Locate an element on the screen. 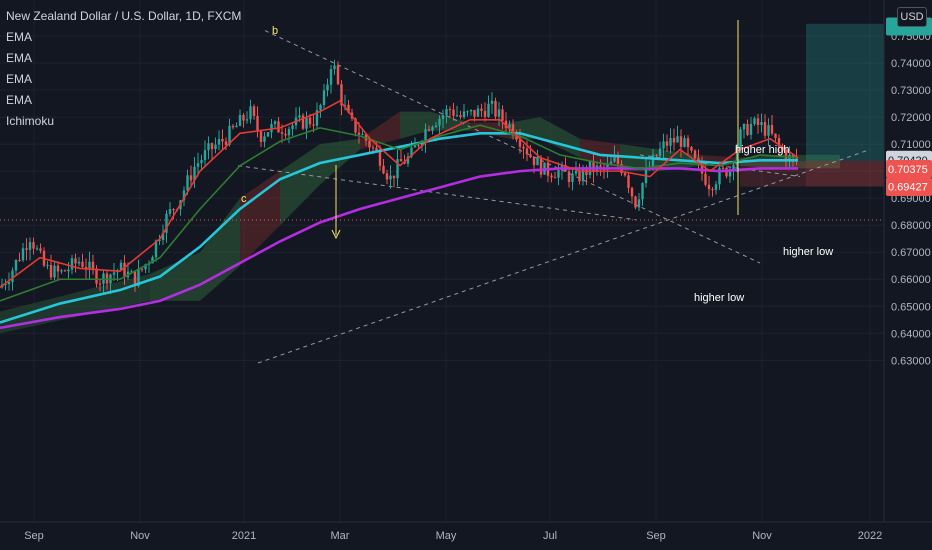 Image resolution: width=932 pixels, height=550 pixels. price-tick: 0.74000 is located at coordinates (911, 64).